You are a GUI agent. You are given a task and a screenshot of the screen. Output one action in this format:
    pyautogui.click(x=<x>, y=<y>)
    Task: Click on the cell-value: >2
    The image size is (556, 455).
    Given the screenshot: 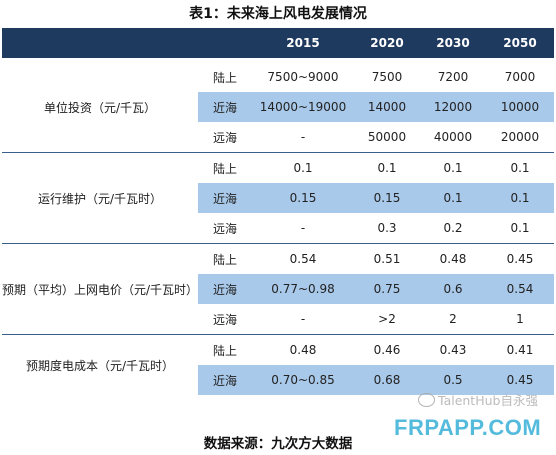 What is the action you would take?
    pyautogui.click(x=387, y=319)
    